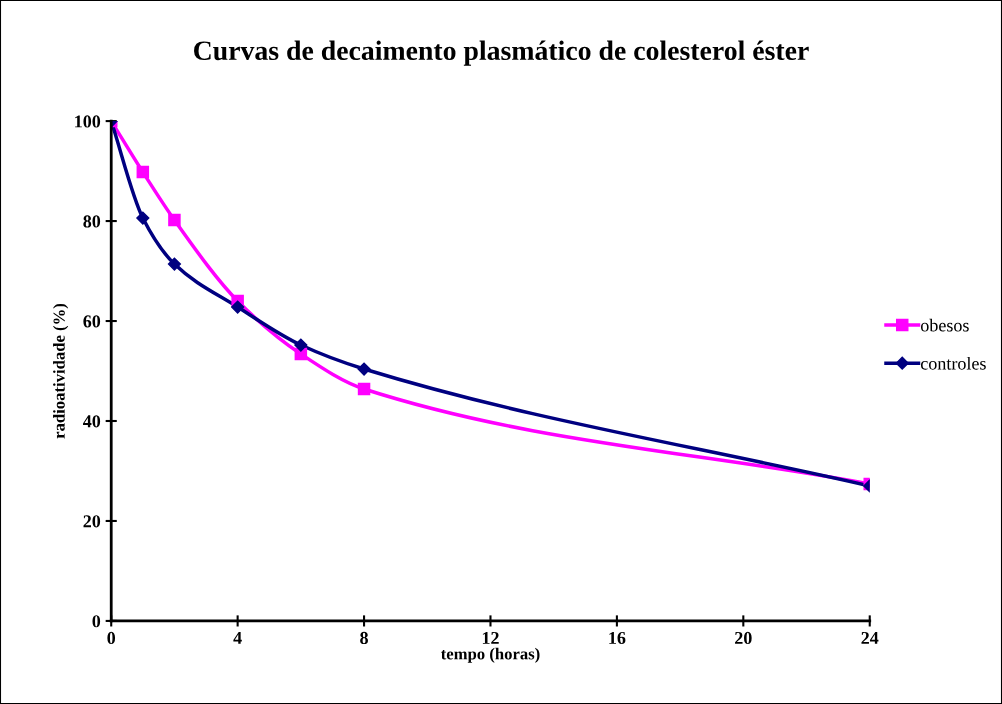 Image resolution: width=1002 pixels, height=704 pixels. Describe the element at coordinates (953, 363) in the screenshot. I see `legend-label: controles` at that location.